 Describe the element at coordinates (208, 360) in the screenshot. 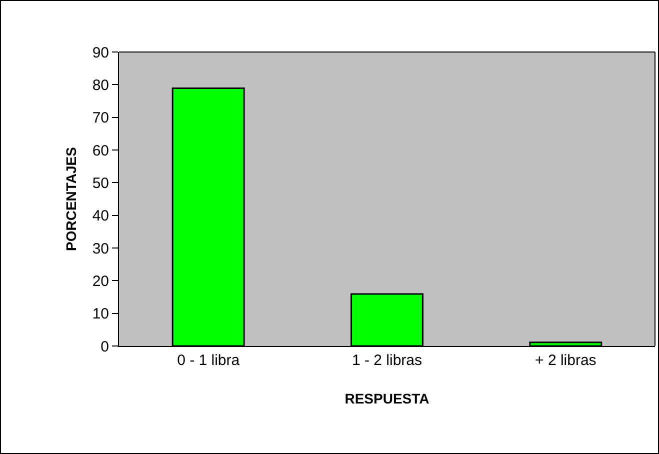

I see `x-tick-label: 0 - 1 libra` at that location.